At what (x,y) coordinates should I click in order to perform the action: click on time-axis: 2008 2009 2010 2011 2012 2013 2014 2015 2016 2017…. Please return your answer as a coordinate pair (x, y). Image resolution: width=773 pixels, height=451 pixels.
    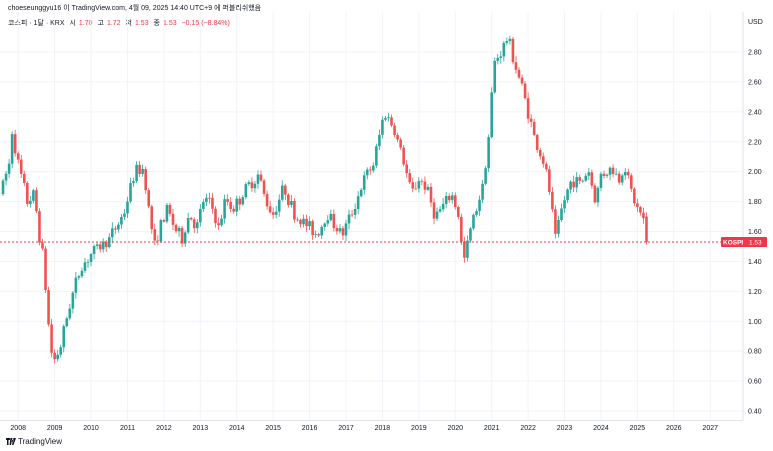
    Looking at the image, I should click on (364, 428).